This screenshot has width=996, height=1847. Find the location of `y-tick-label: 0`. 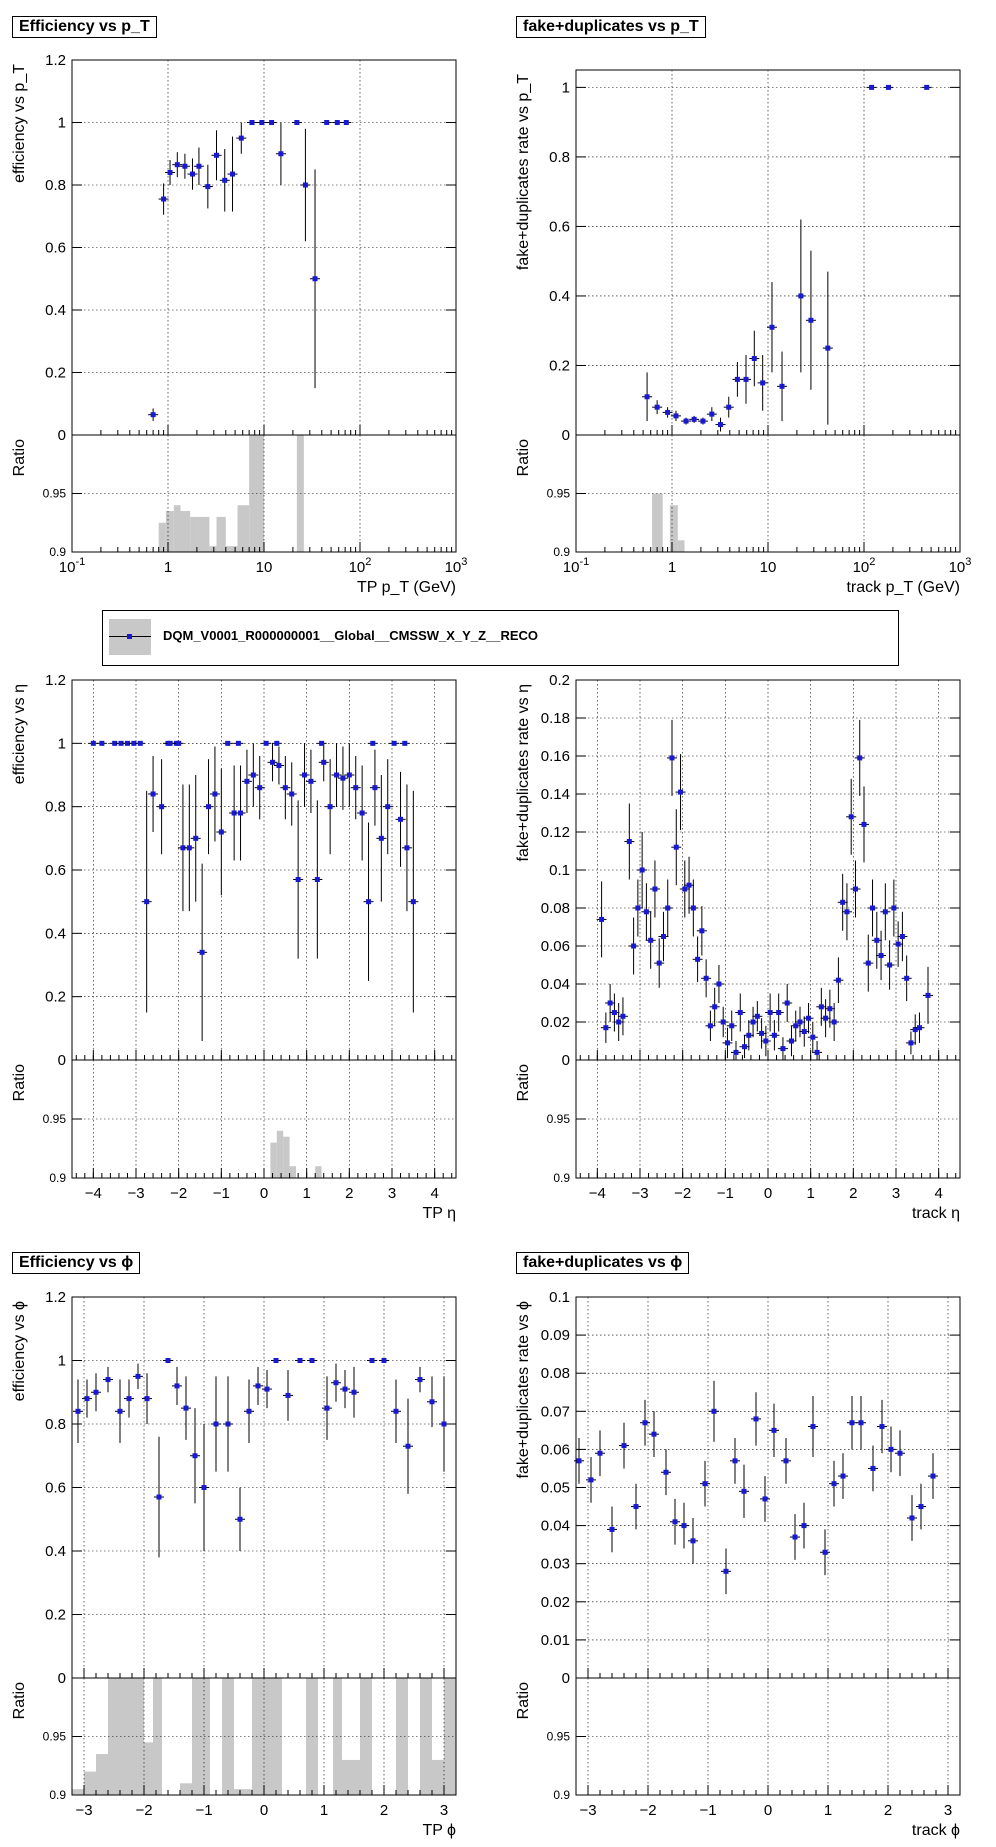

y-tick-label: 0 is located at coordinates (566, 1060).